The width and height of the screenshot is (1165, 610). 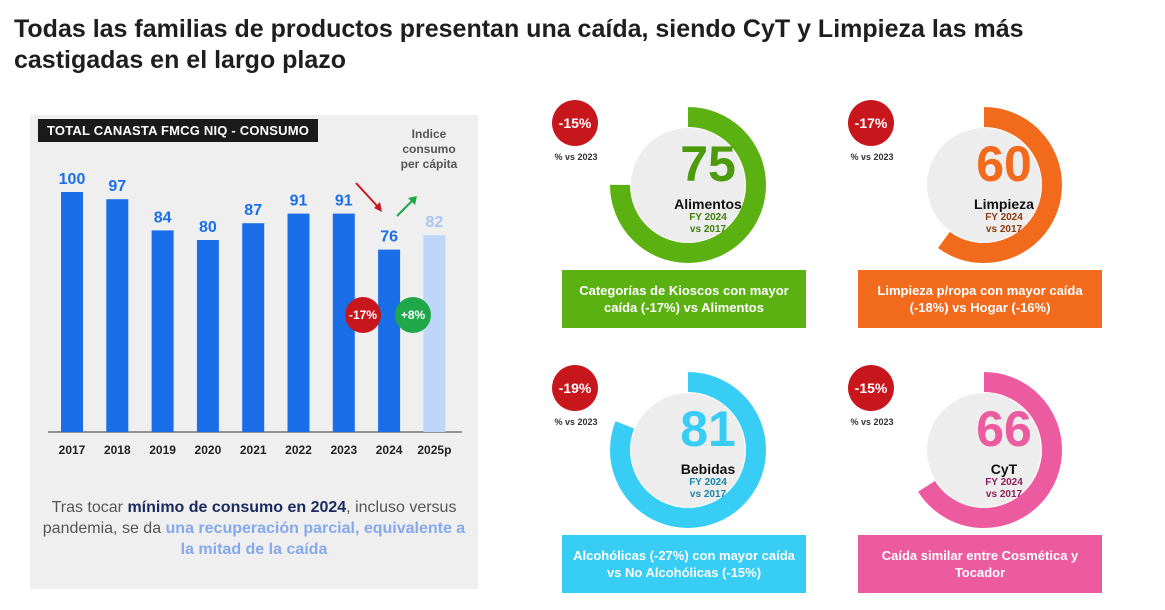 What do you see at coordinates (1004, 429) in the screenshot?
I see `family-index-value: 66` at bounding box center [1004, 429].